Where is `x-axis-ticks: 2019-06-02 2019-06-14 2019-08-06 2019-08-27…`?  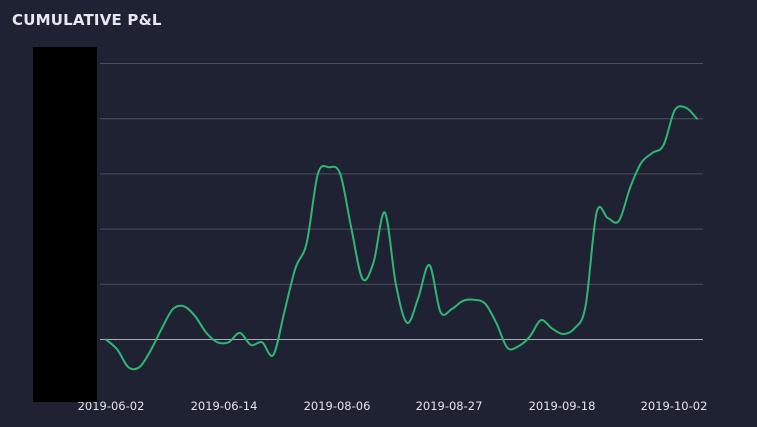
x-axis-ticks: 2019-06-02 2019-06-14 2019-08-06 2019-08-27… is located at coordinates (393, 406).